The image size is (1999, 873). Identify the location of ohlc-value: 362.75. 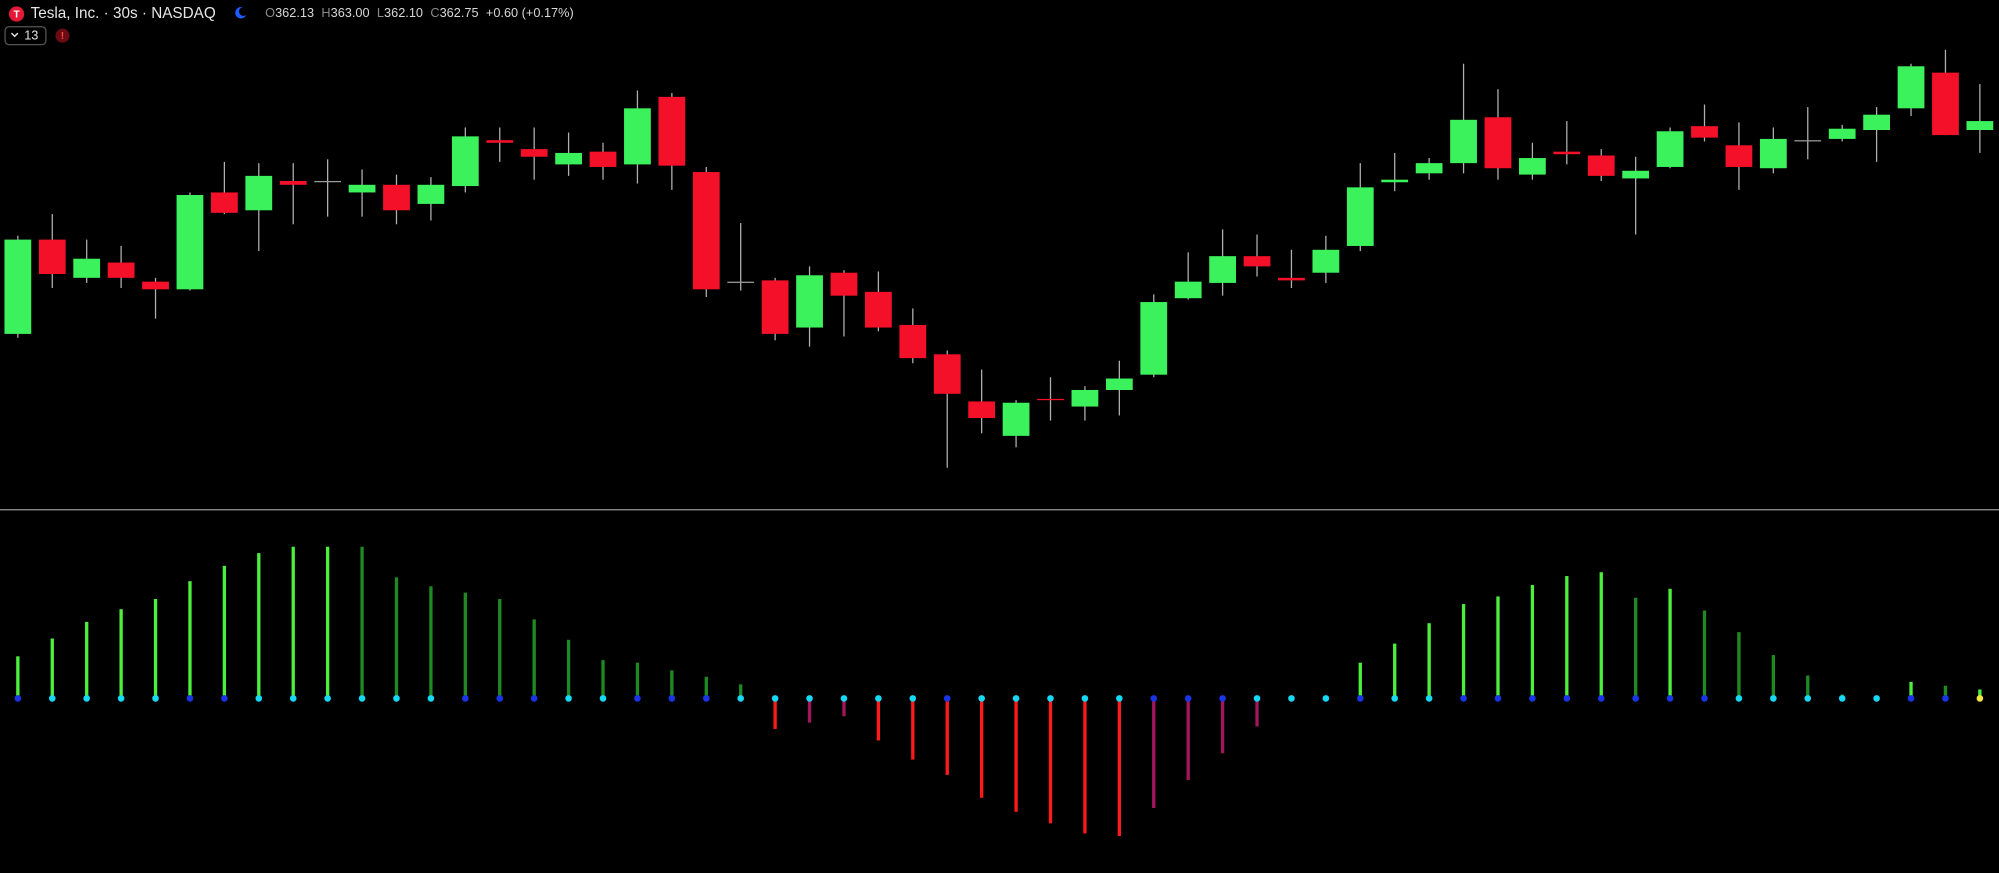
(459, 12).